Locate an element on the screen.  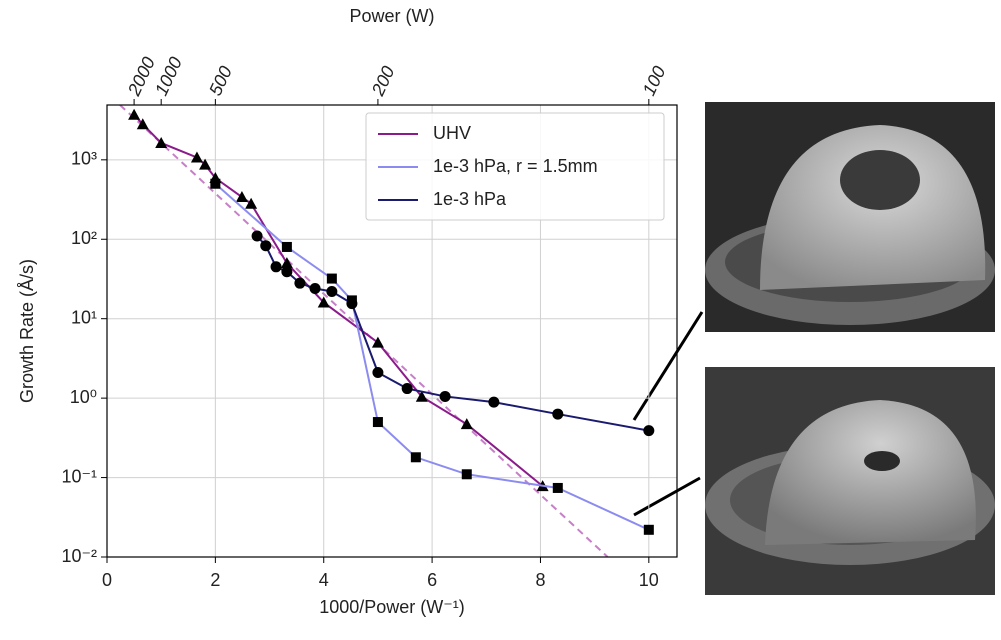
legend-label: 1e-3 hPa, r = 1.5mm is located at coordinates (515, 166).